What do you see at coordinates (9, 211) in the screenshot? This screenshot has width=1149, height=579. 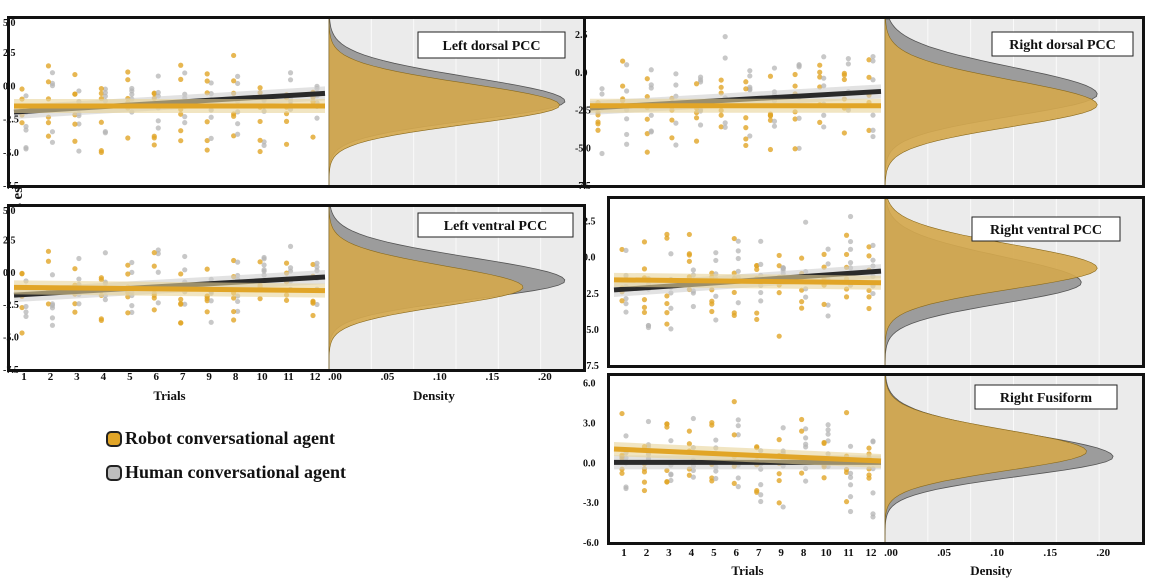 I see `y-tick-label: 5.0` at bounding box center [9, 211].